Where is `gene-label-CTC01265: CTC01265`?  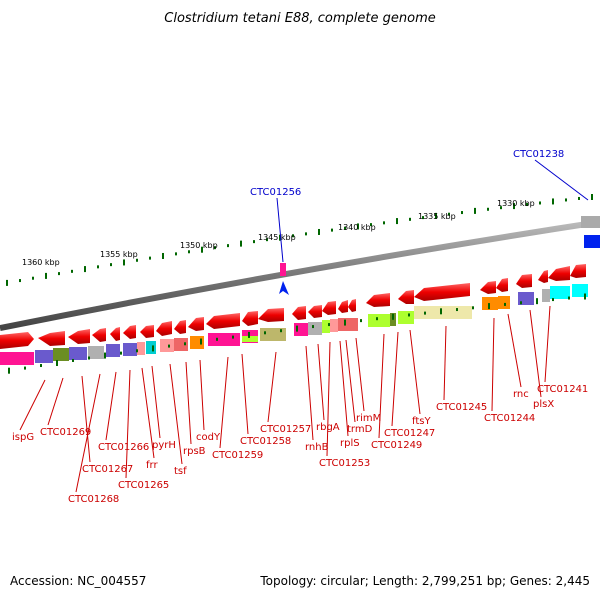 gene-label-CTC01265: CTC01265 is located at coordinates (143, 430).